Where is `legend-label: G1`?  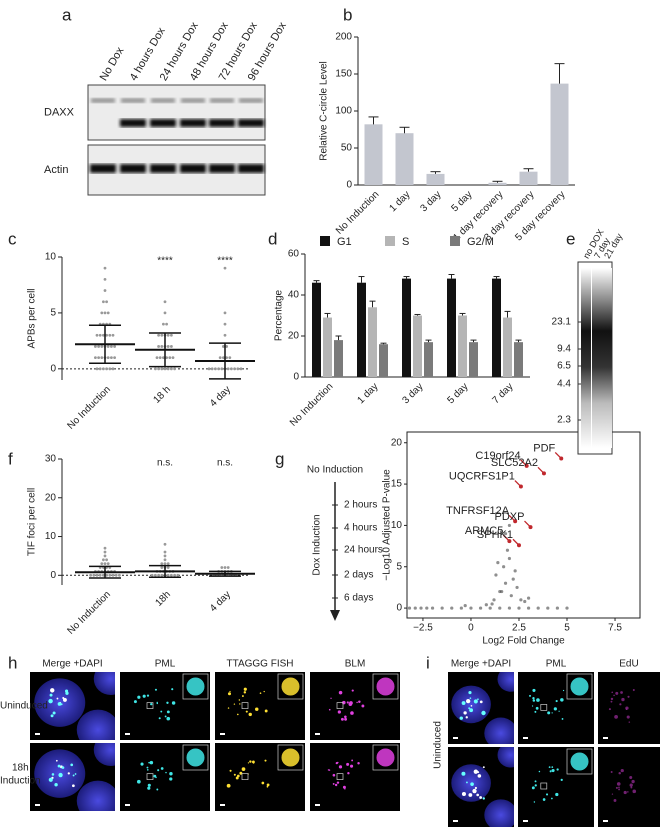
legend-label: G1 is located at coordinates (344, 242).